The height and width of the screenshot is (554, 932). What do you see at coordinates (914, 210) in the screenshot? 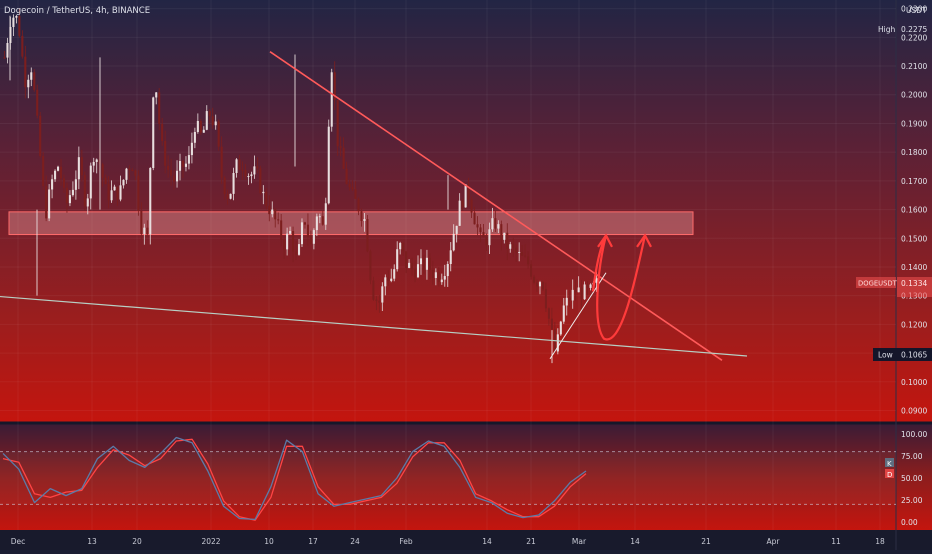
I see `price-tick-label: 0.1600` at bounding box center [914, 210].